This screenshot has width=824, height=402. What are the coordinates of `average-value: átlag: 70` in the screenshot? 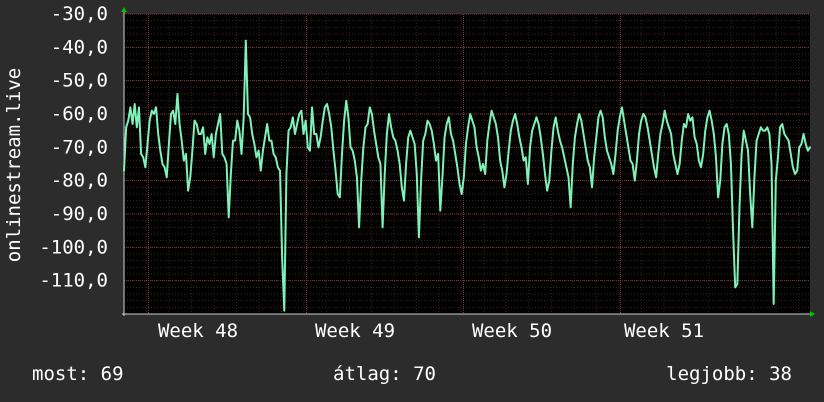 It's located at (384, 374).